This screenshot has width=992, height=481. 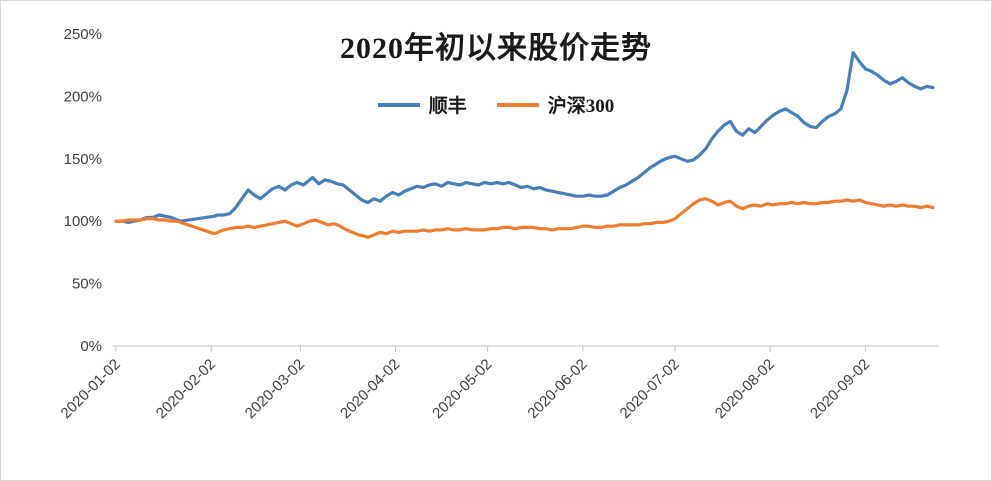 What do you see at coordinates (745, 389) in the screenshot?
I see `x-axis-tick-label: 2020-08-02` at bounding box center [745, 389].